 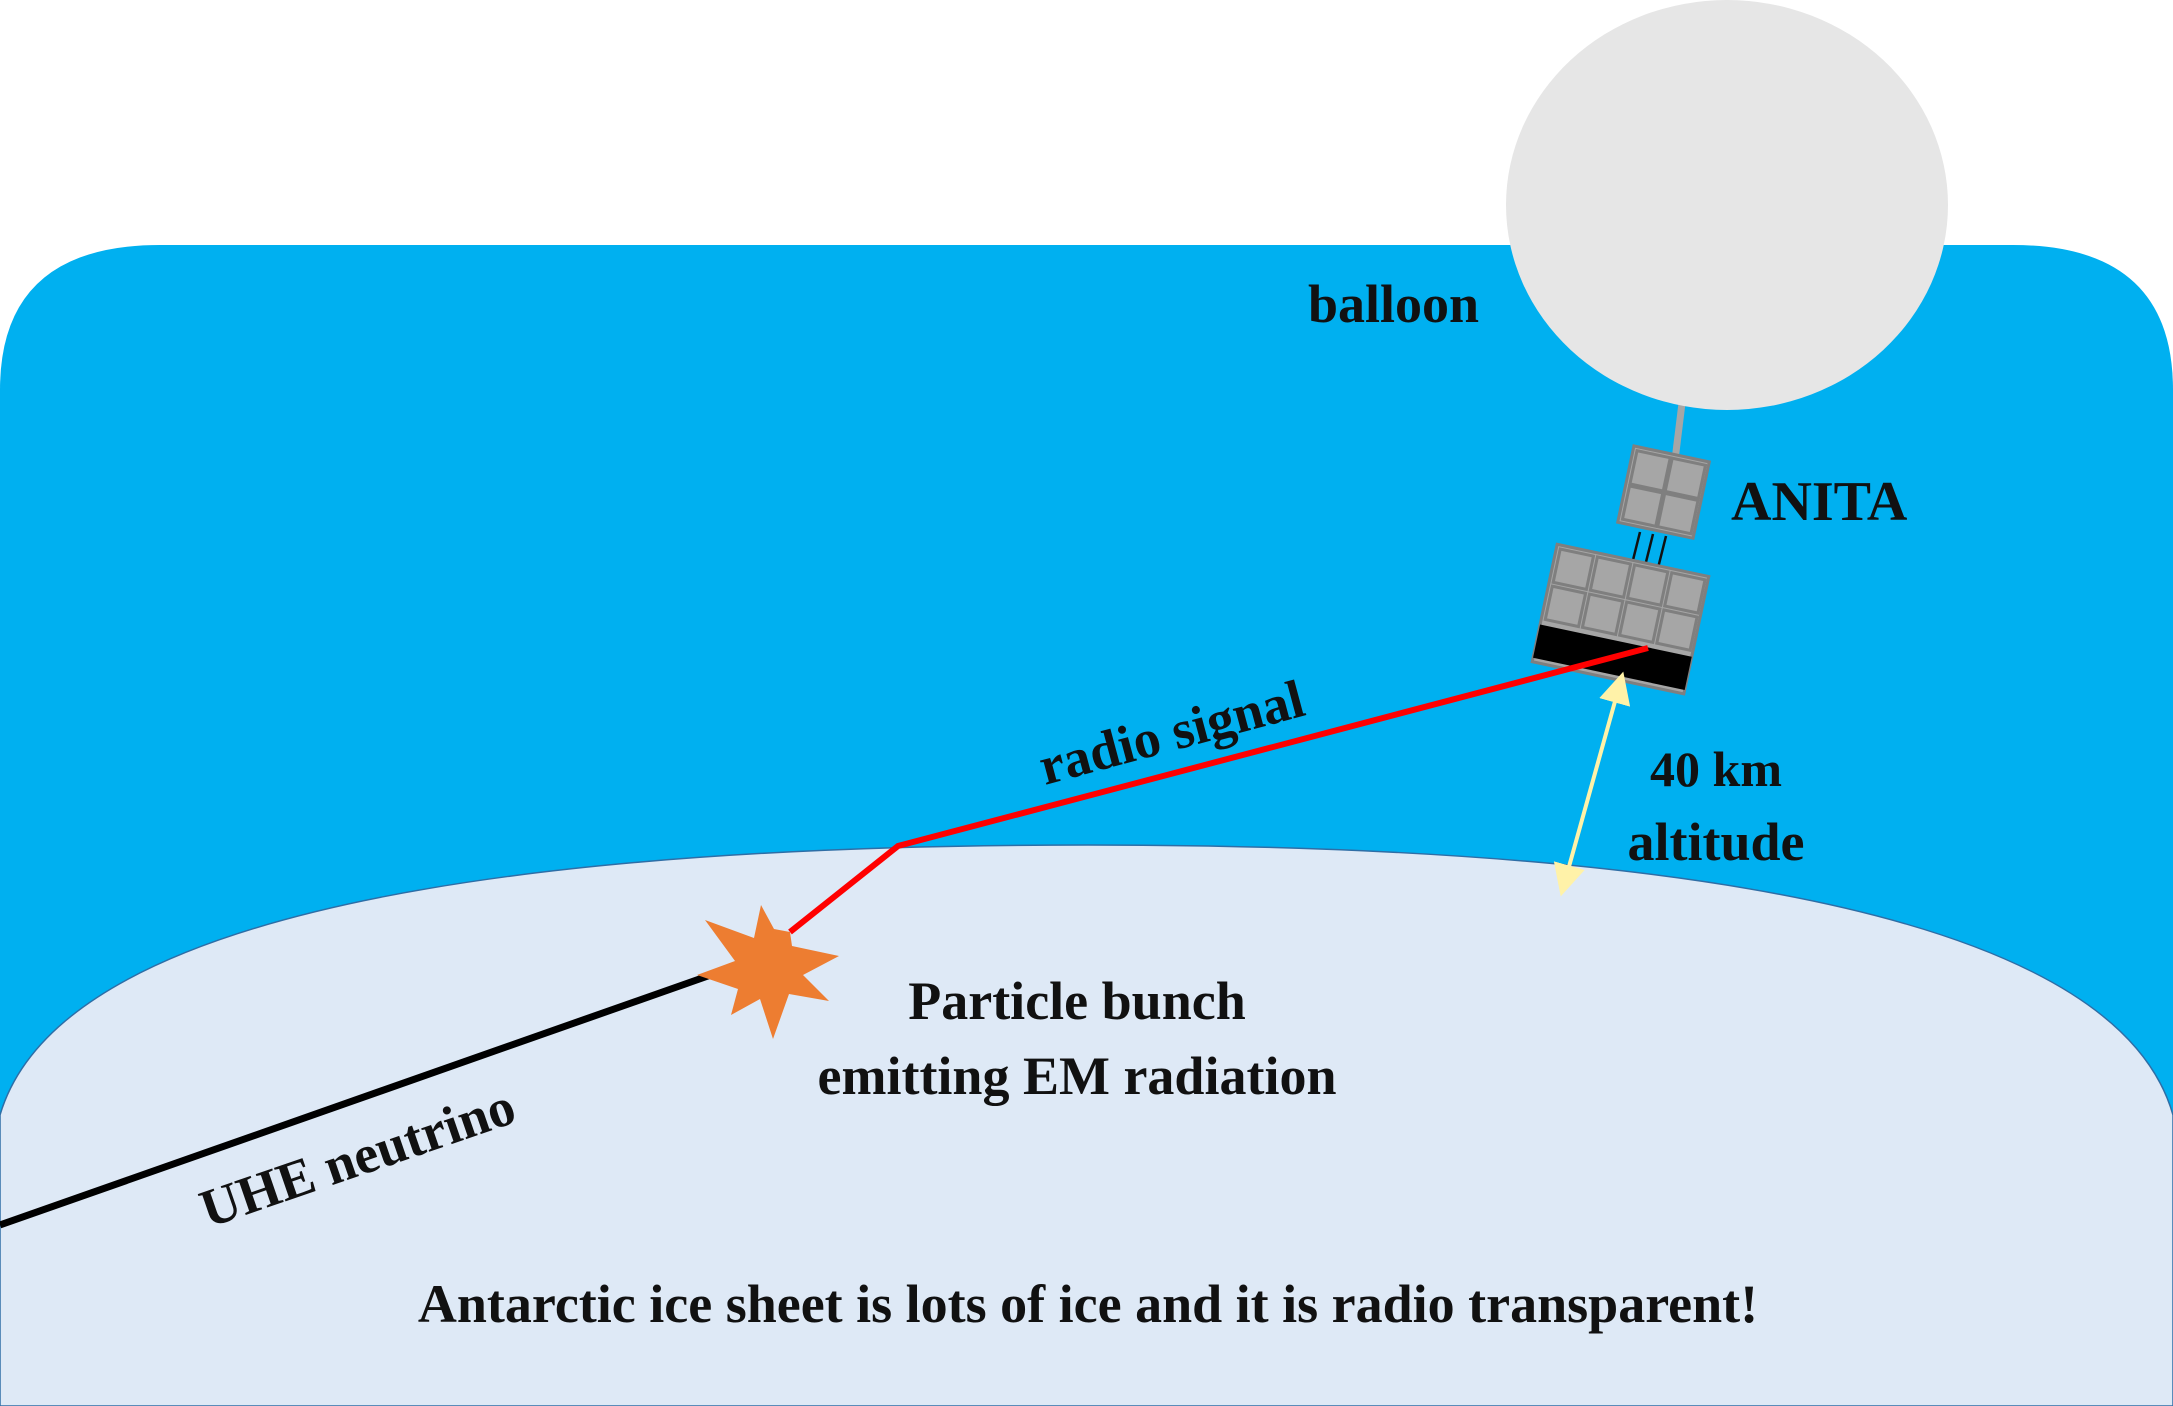 I want to click on radio-signal-path, so click(x=1218, y=790).